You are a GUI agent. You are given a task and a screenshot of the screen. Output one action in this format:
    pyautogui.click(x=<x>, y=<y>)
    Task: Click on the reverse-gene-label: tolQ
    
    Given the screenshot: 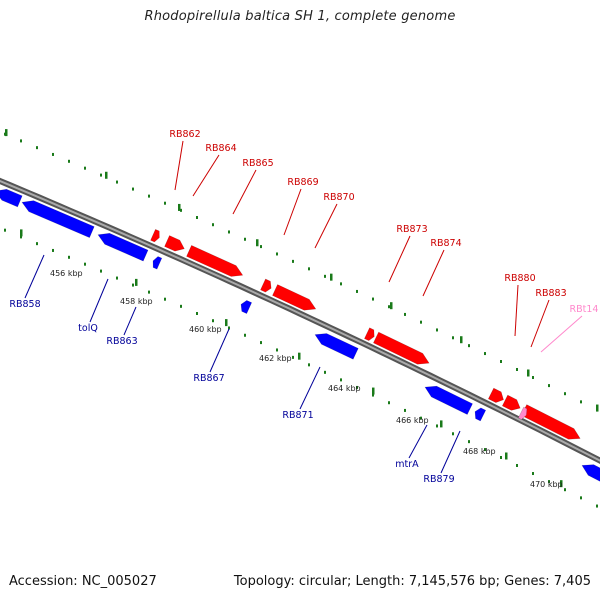 What is the action you would take?
    pyautogui.click(x=88, y=328)
    